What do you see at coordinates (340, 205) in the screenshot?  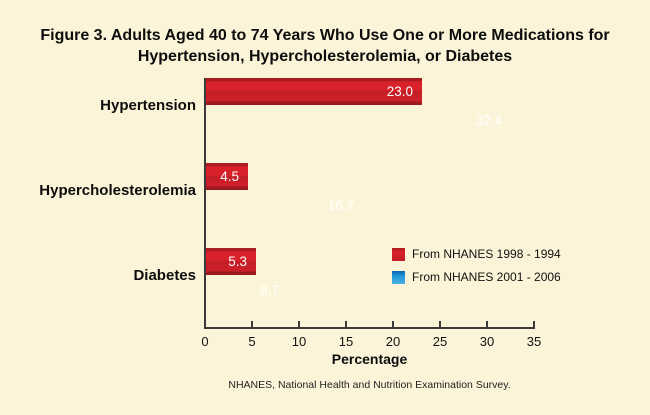 I see `bar-value-label-hypercholesterolemia-series-2: 16.7` at bounding box center [340, 205].